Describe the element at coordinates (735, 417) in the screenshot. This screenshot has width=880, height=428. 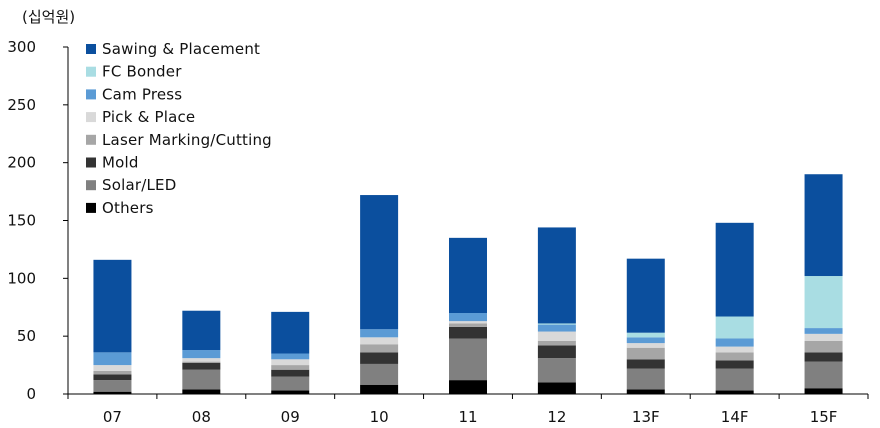
I see `x-tick-label: 14F` at that location.